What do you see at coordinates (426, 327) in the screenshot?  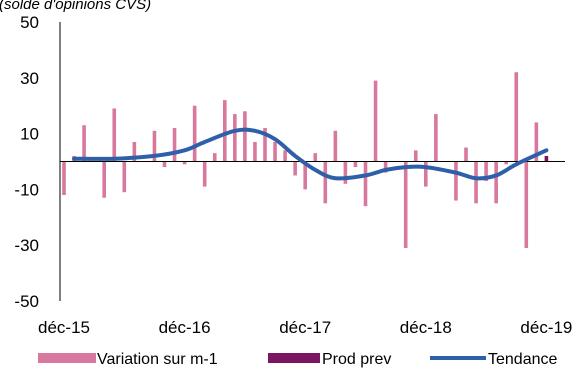 I see `x-tick-label: déc-18` at bounding box center [426, 327].